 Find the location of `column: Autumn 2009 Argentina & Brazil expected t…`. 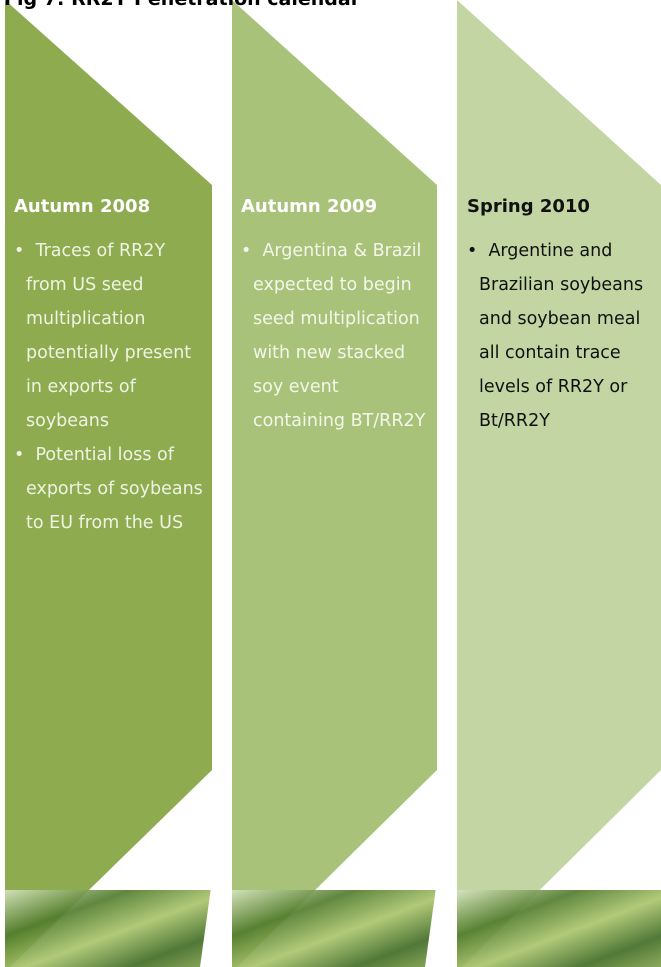

column: Autumn 2009 Argentina & Brazil expected t… is located at coordinates (337, 315).